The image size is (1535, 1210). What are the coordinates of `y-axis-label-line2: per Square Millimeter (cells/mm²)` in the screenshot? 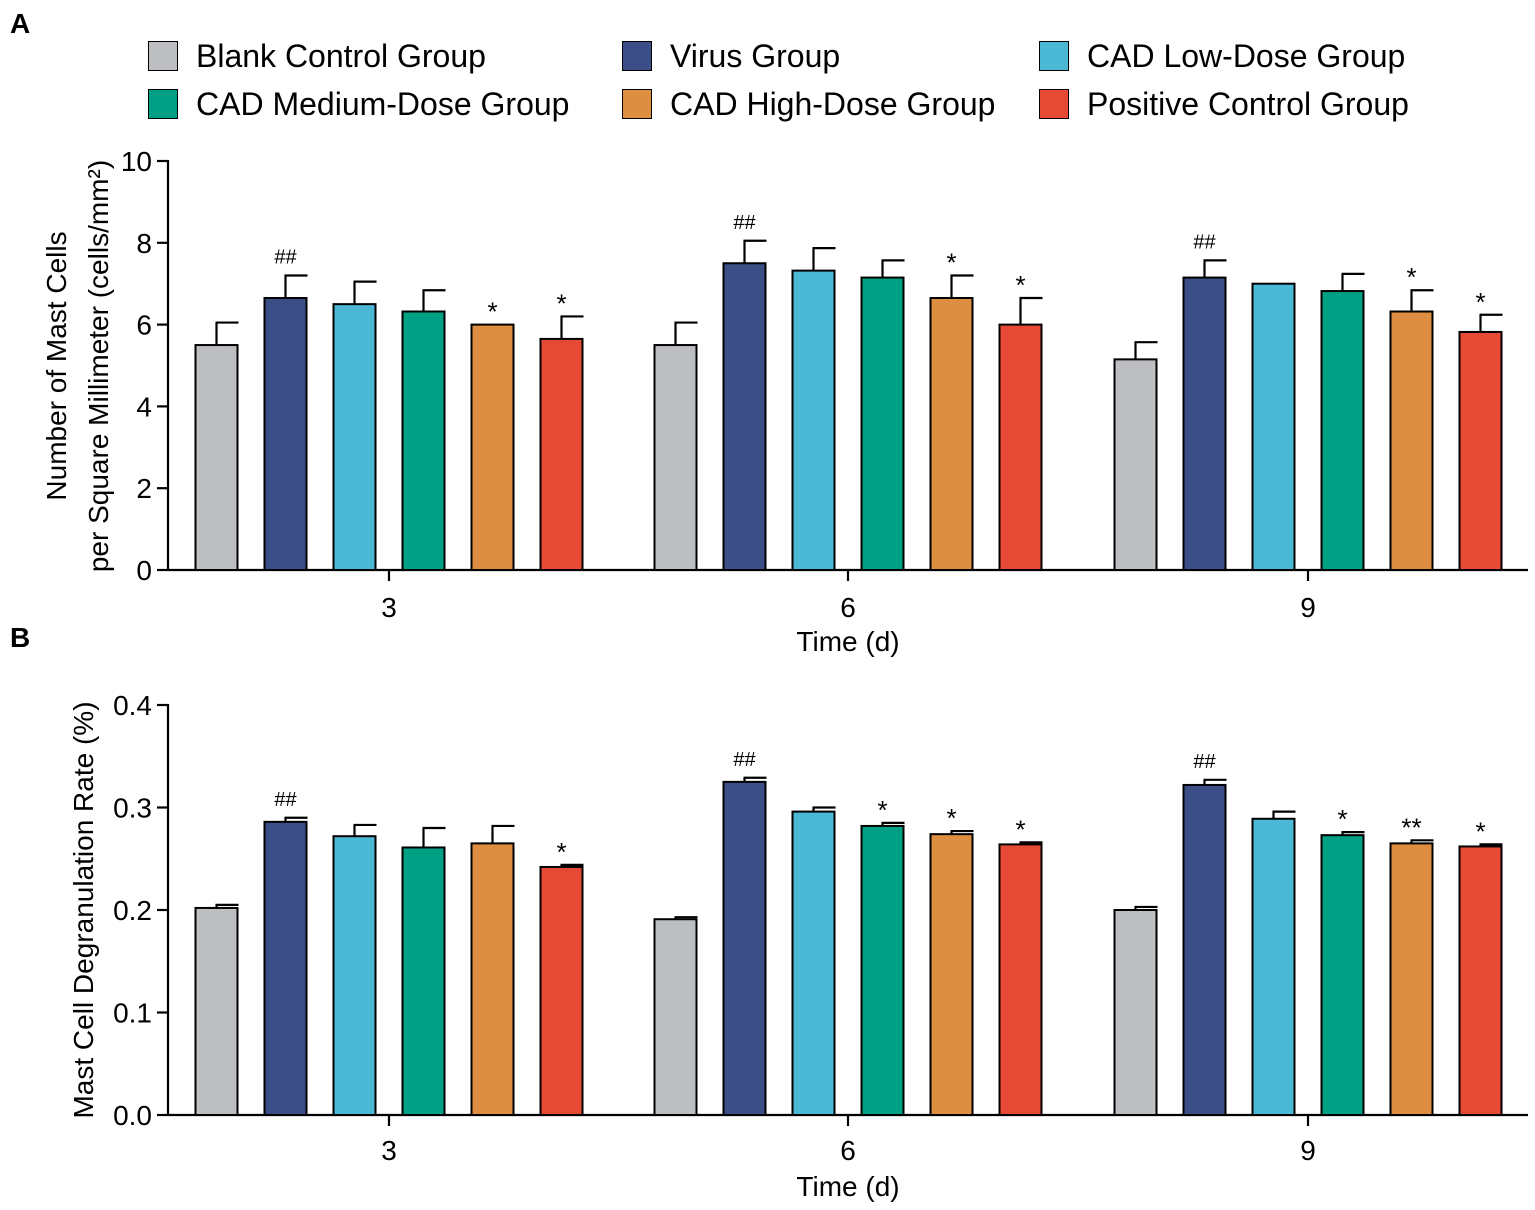 It's located at (98, 366).